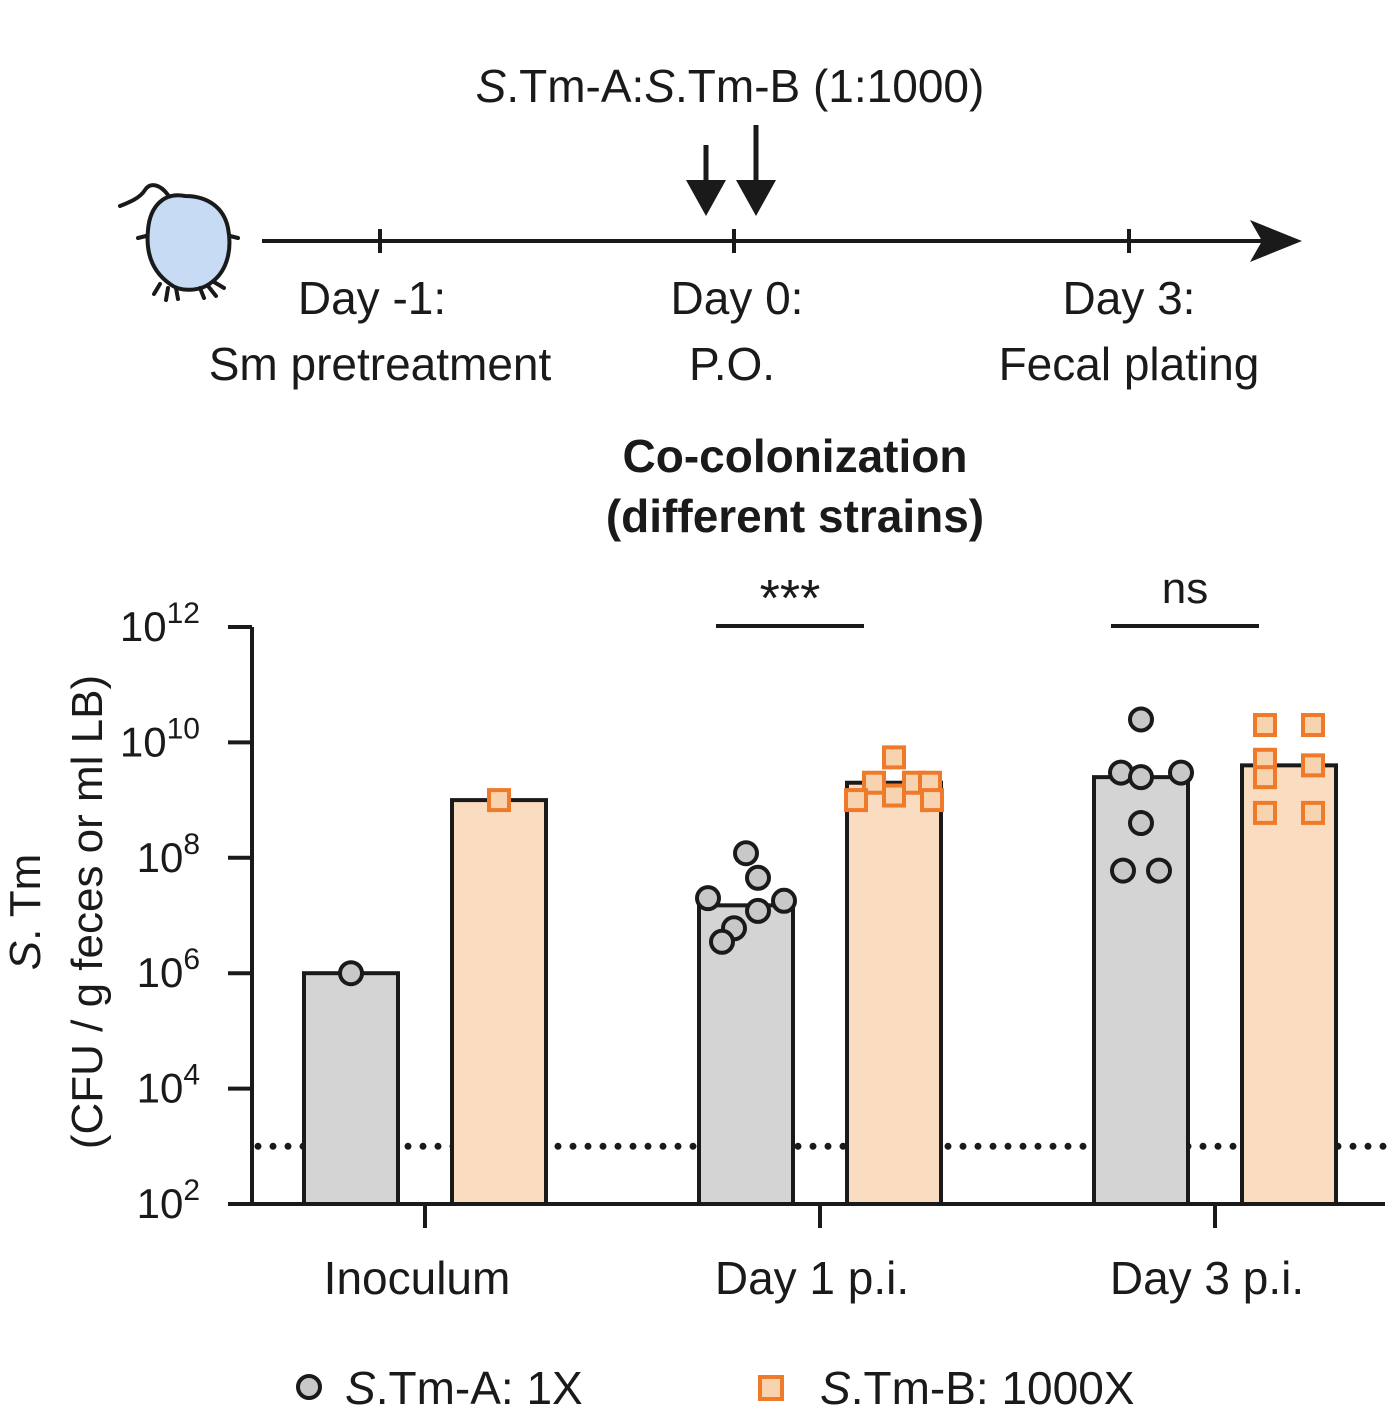 The height and width of the screenshot is (1422, 1391). Describe the element at coordinates (380, 364) in the screenshot. I see `event-description: Sm pretreatment` at that location.